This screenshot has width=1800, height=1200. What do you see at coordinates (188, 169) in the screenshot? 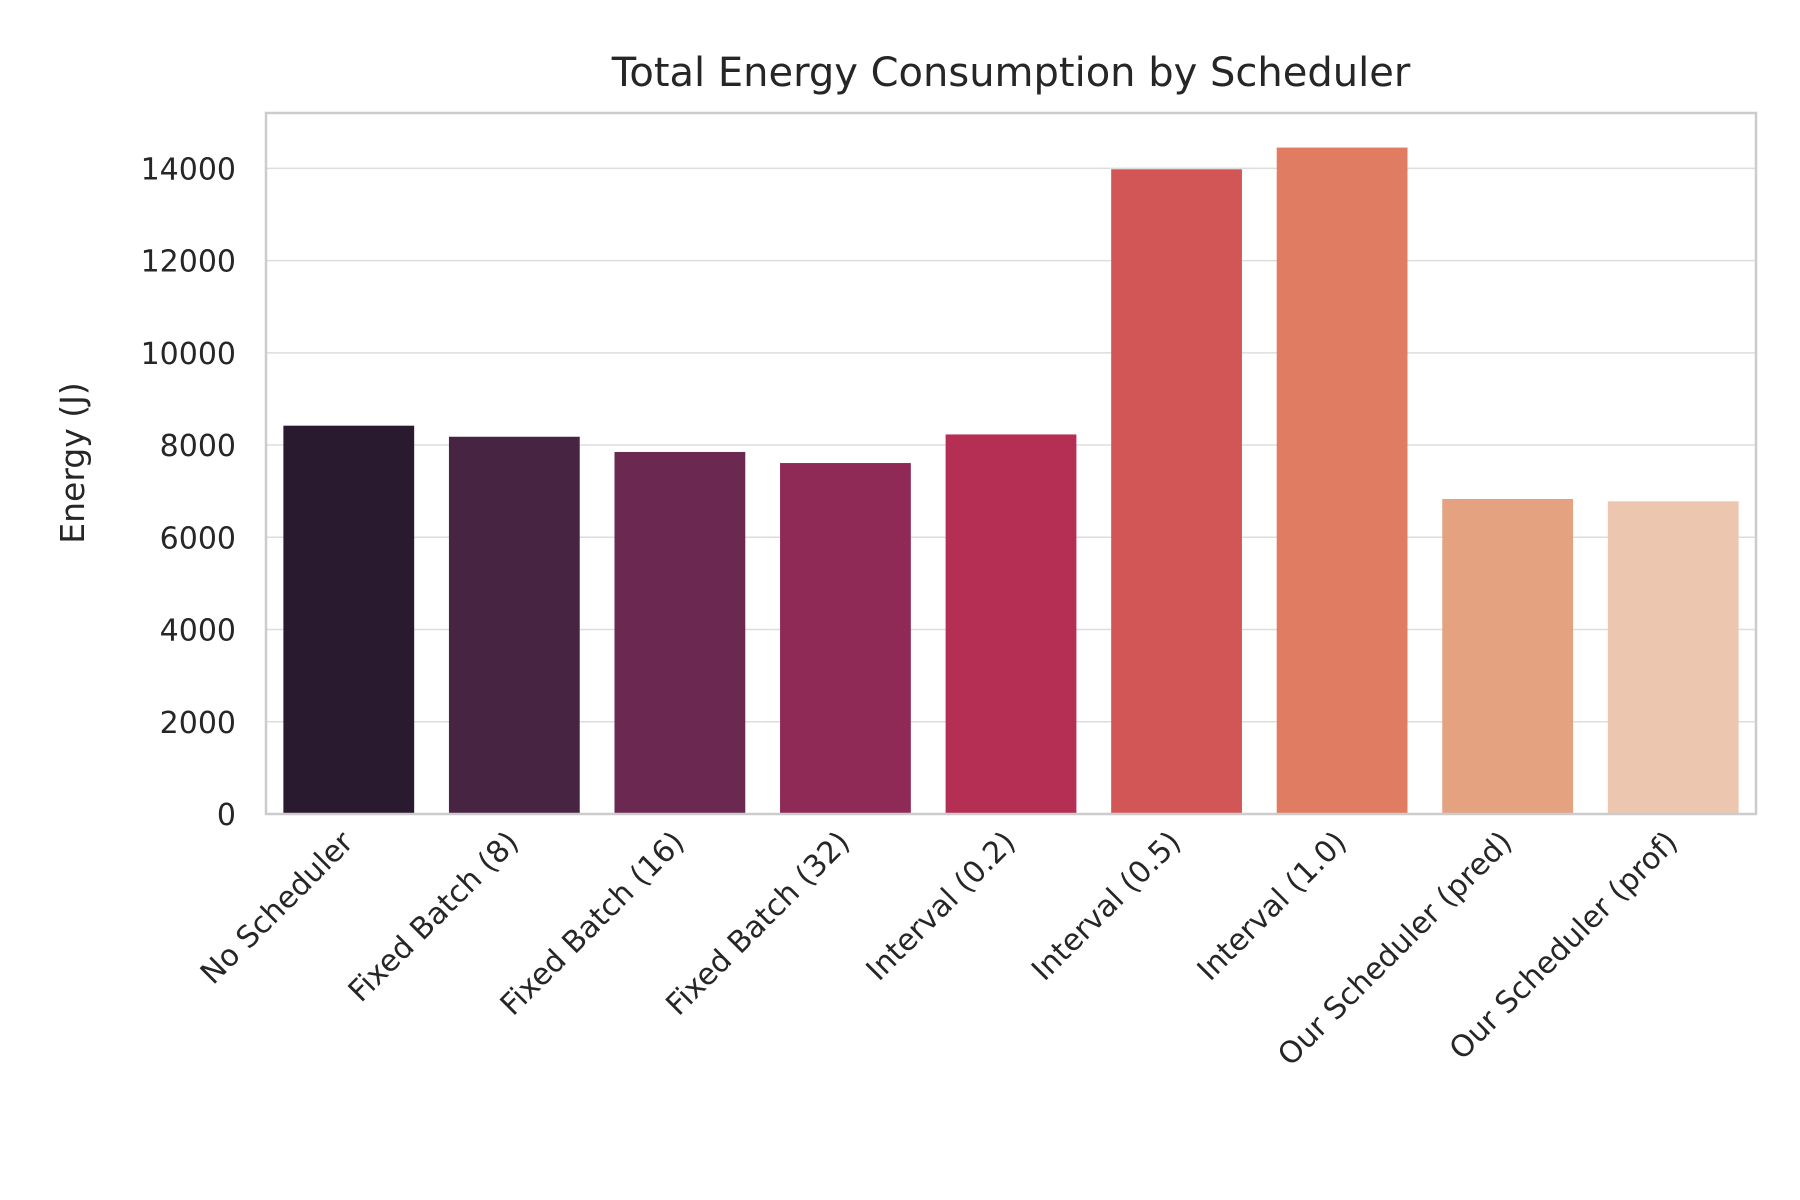
I see `y-tick-label: 14000` at bounding box center [188, 169].